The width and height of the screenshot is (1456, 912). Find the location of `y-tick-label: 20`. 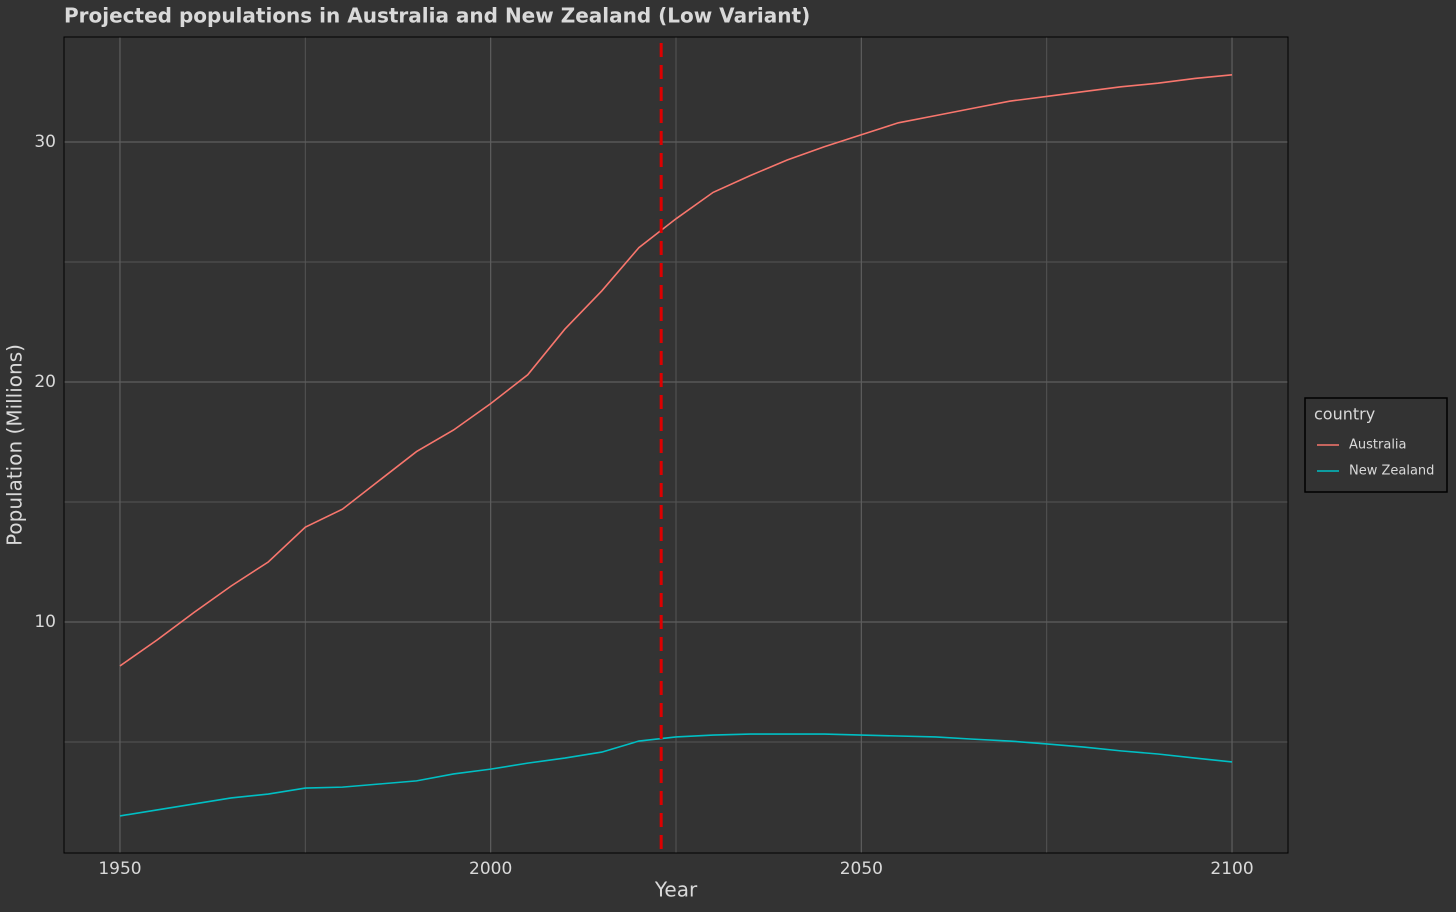

y-tick-label: 20 is located at coordinates (45, 382).